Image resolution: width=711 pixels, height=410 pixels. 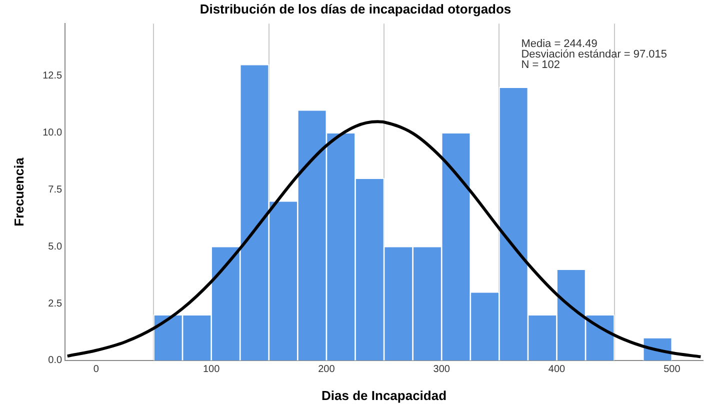 I want to click on y-tick-label: 7.5, so click(x=55, y=190).